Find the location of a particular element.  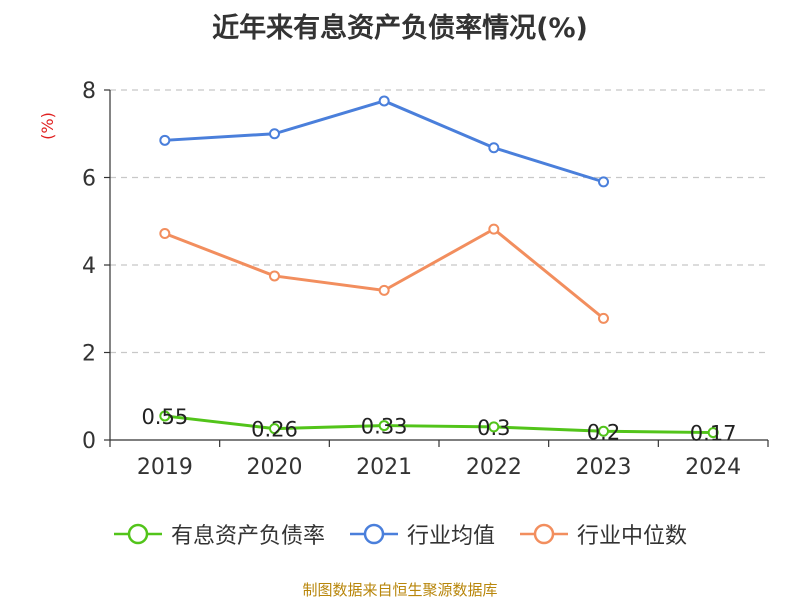

x-tick-label: 2023 is located at coordinates (604, 467).